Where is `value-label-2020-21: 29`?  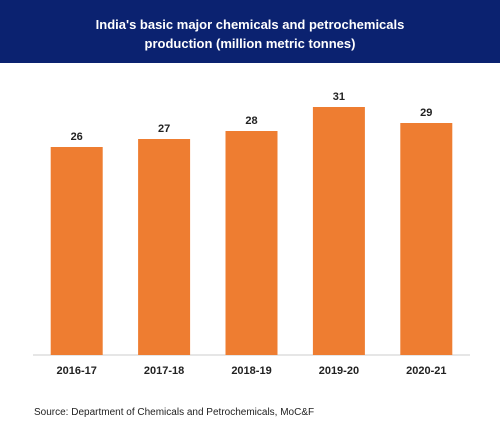
value-label-2020-21: 29 is located at coordinates (426, 113).